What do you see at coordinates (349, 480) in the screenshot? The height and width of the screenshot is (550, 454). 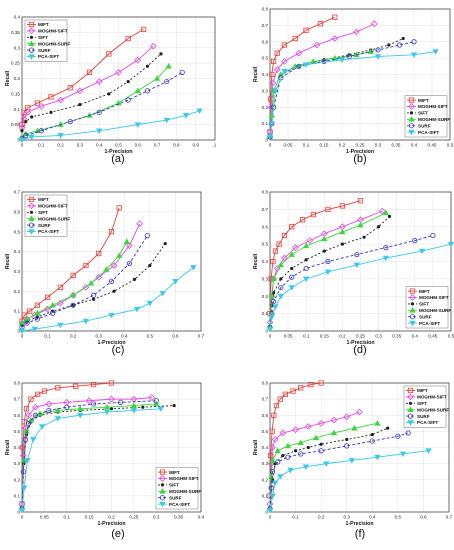 I see `series-line-pca-sift` at bounding box center [349, 480].